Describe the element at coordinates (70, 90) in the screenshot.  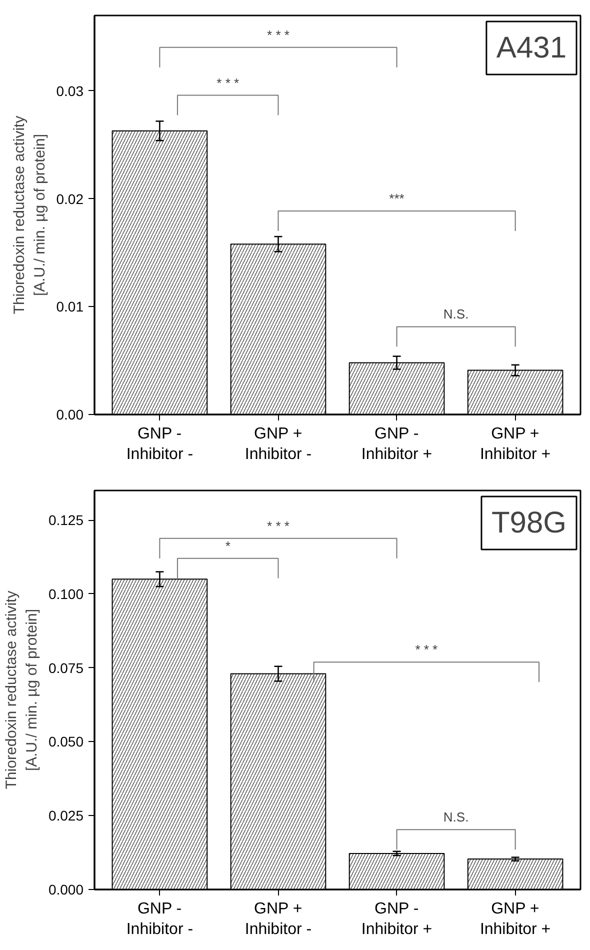
I see `y-tick-label: 0.03` at that location.